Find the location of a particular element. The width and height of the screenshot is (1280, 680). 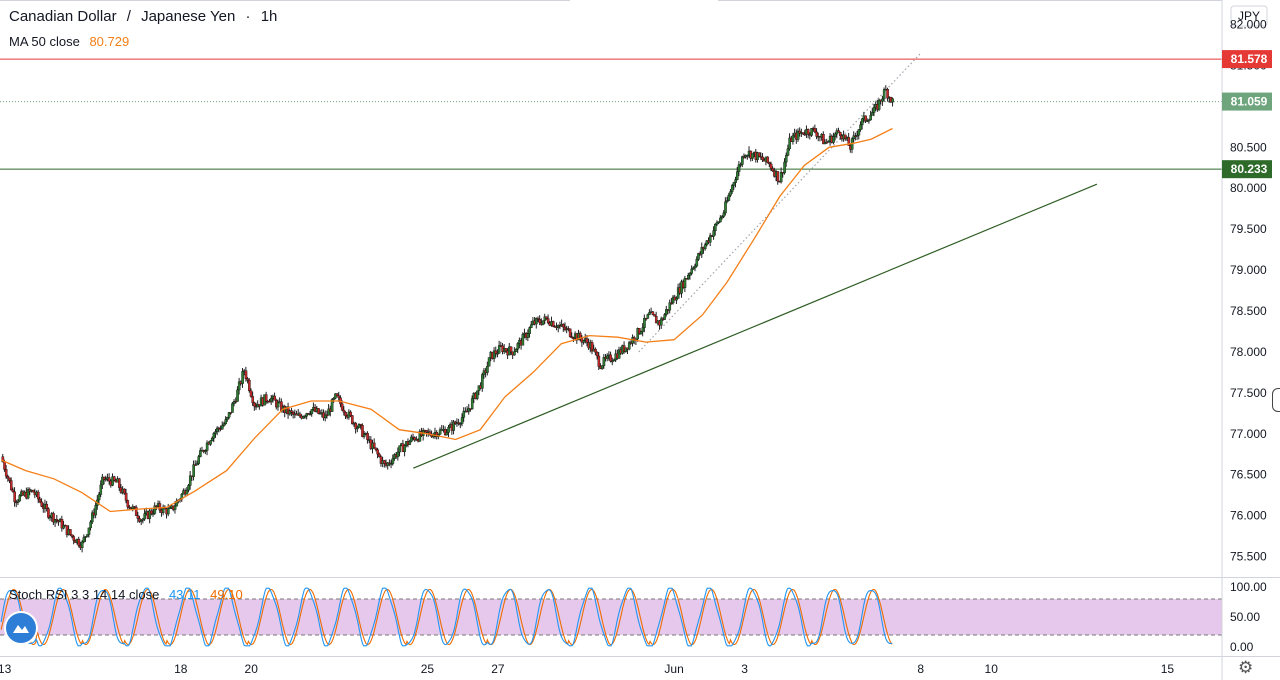

pane-resize-handle is located at coordinates (1276, 400).